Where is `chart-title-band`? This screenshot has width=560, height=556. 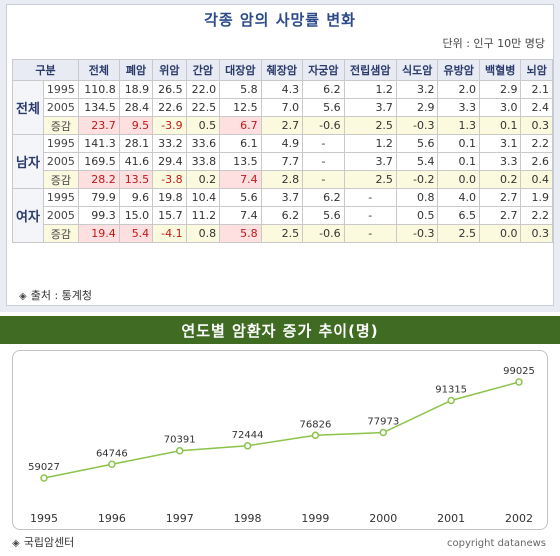
chart-title-band is located at coordinates (280, 330).